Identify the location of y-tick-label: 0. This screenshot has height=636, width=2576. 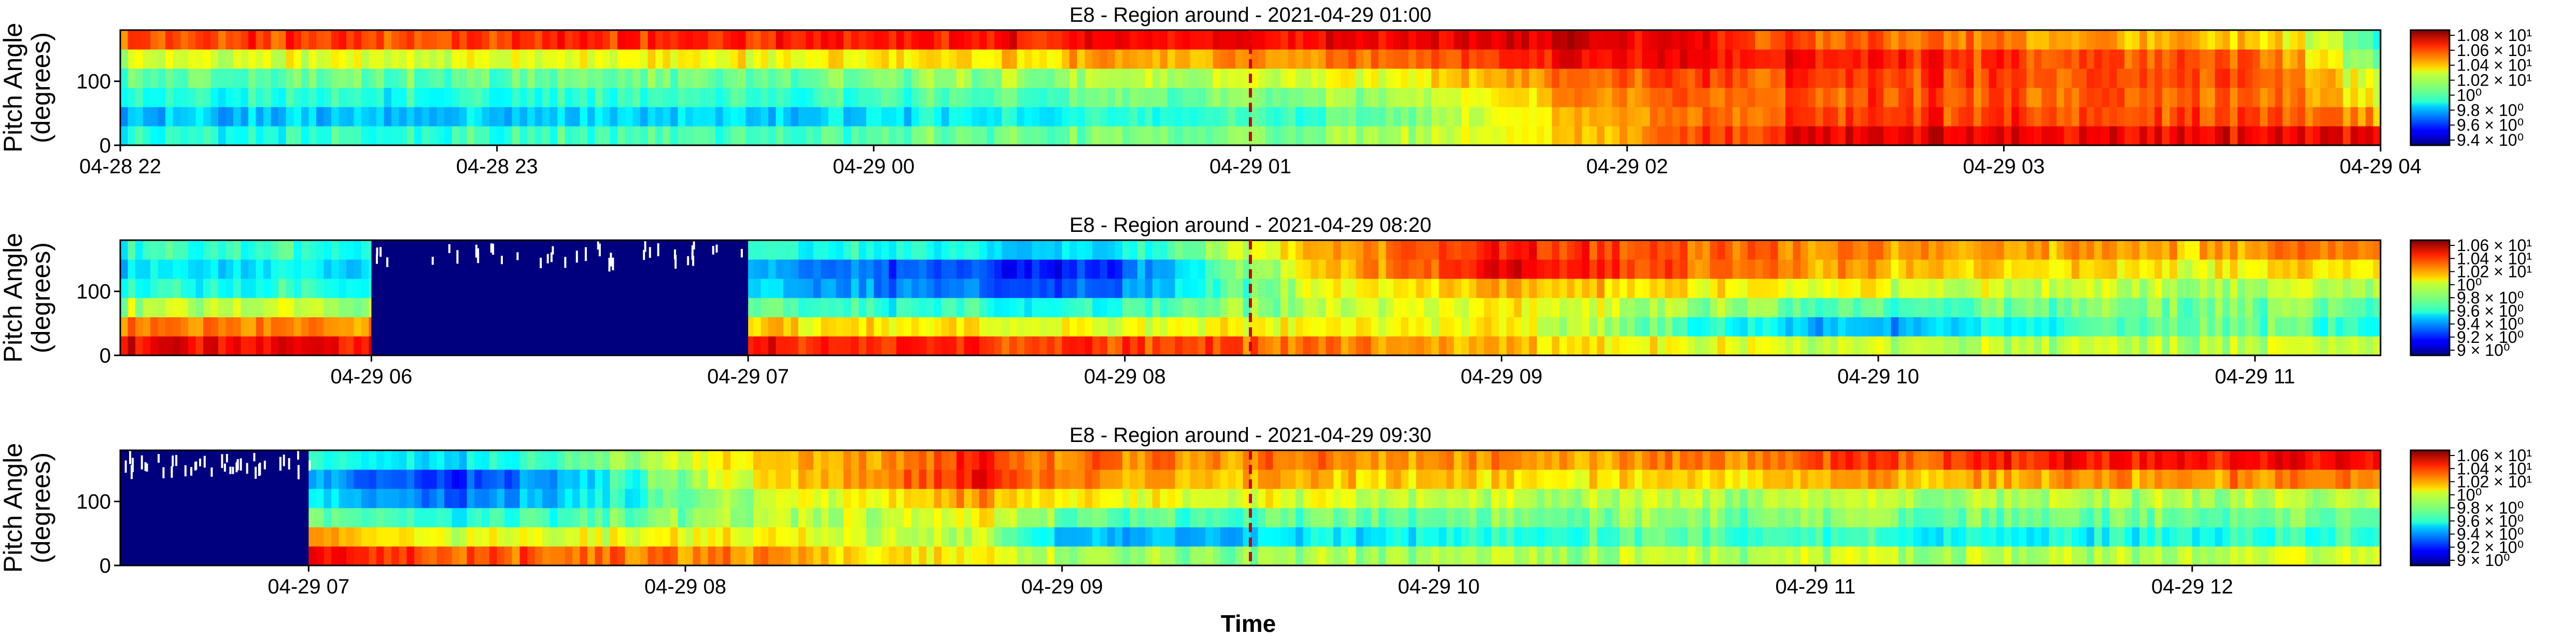
(105, 145).